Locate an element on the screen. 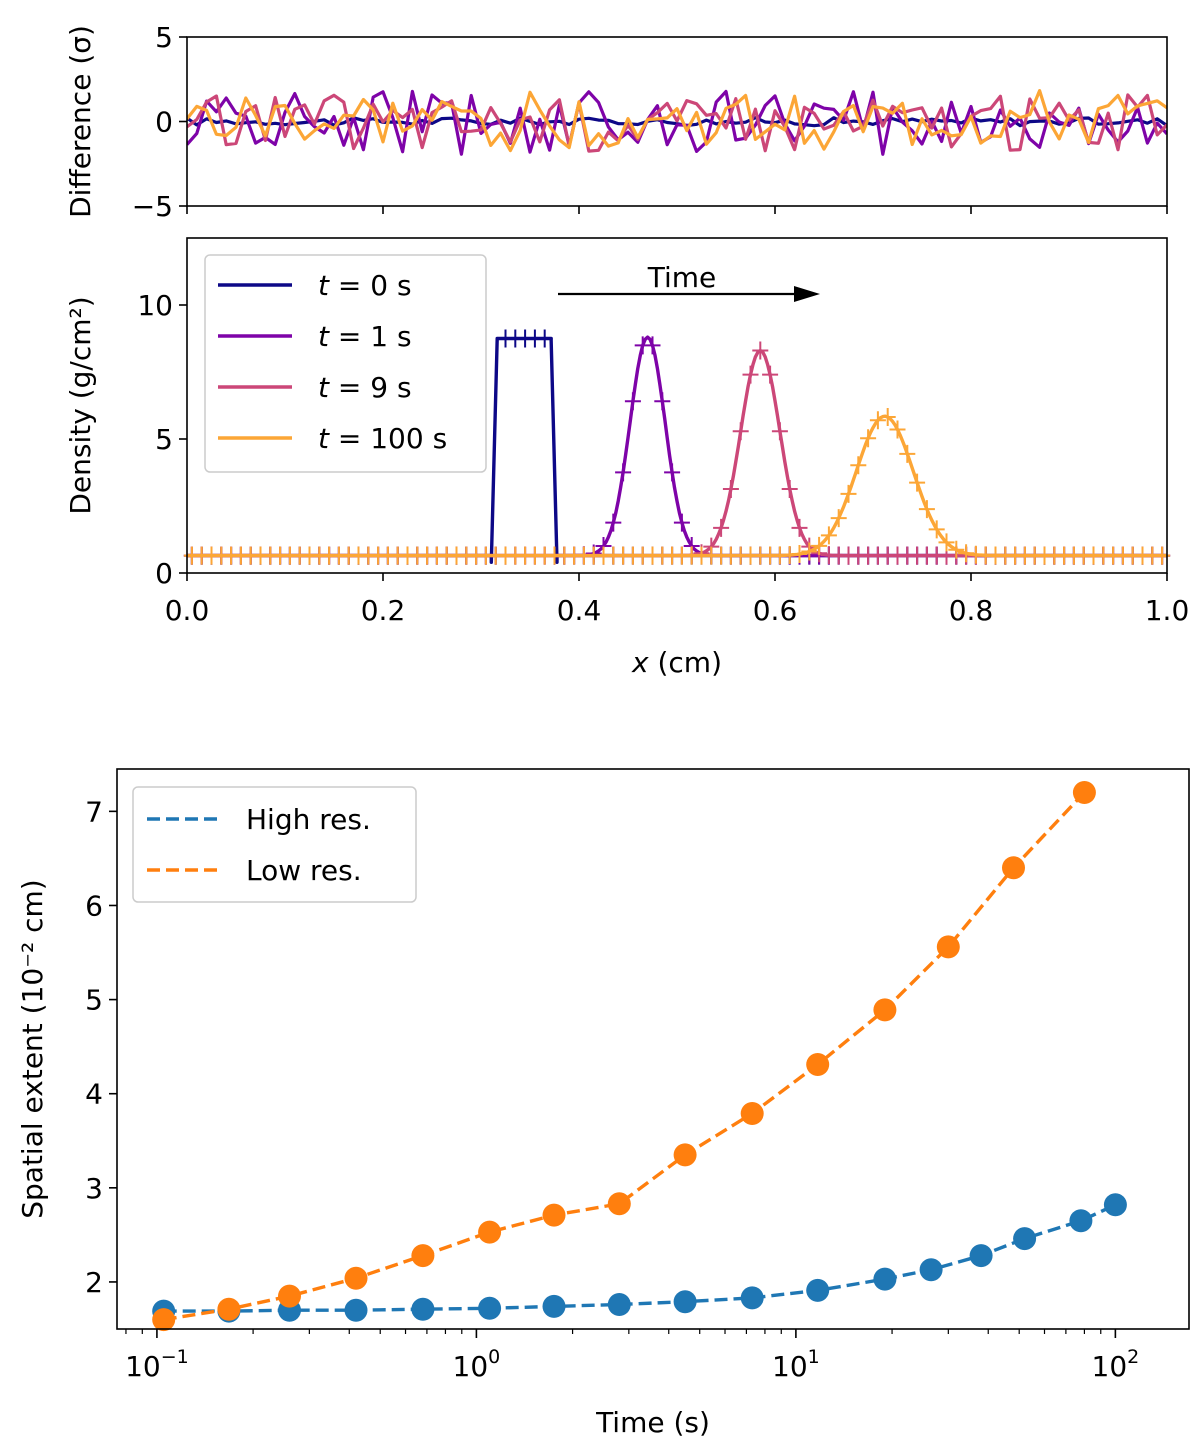  density-xlabel: x (cm) is located at coordinates (676, 662).